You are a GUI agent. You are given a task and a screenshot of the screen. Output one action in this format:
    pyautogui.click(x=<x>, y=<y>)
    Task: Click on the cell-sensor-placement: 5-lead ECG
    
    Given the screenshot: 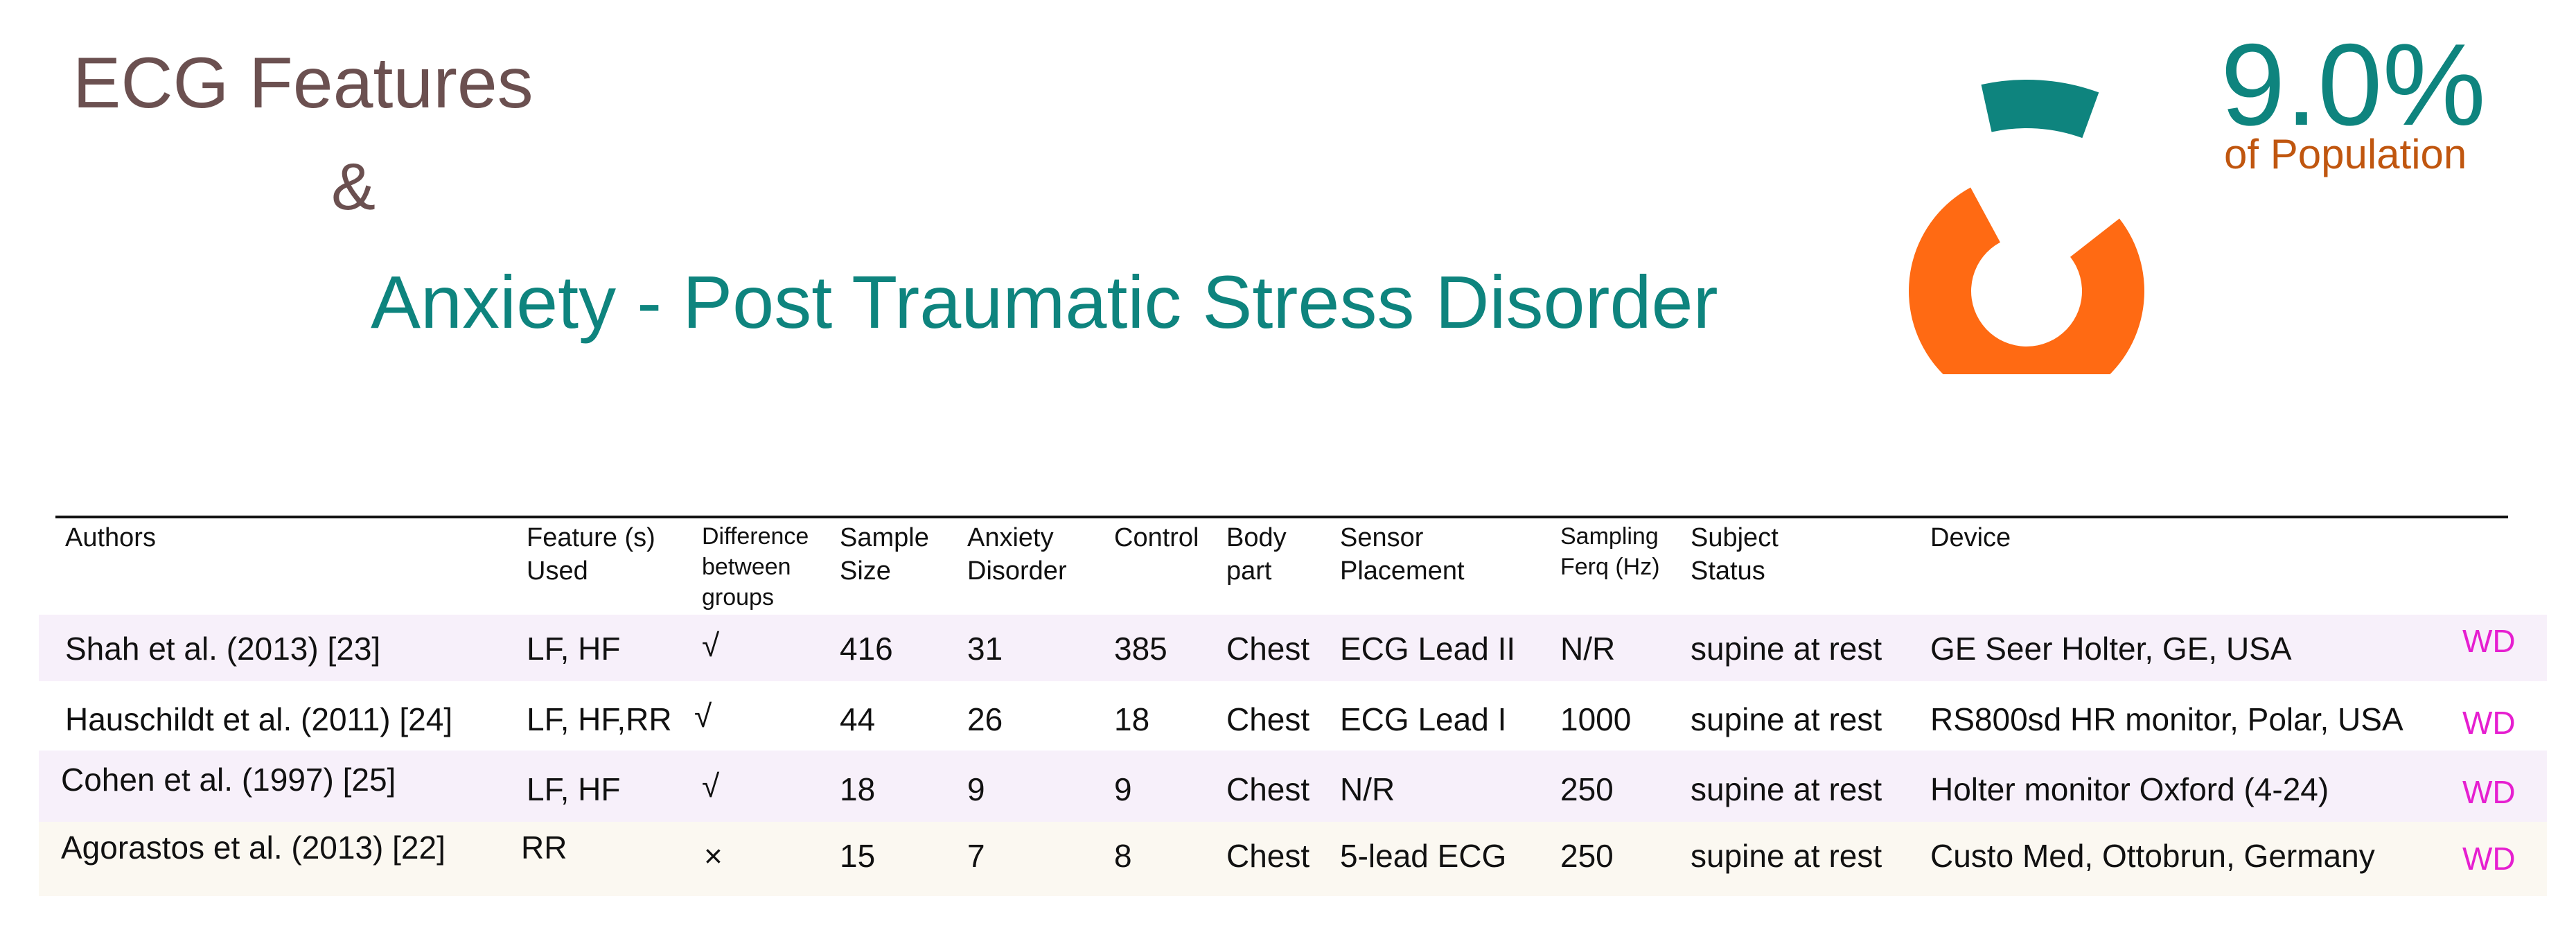 What is the action you would take?
    pyautogui.click(x=1423, y=856)
    